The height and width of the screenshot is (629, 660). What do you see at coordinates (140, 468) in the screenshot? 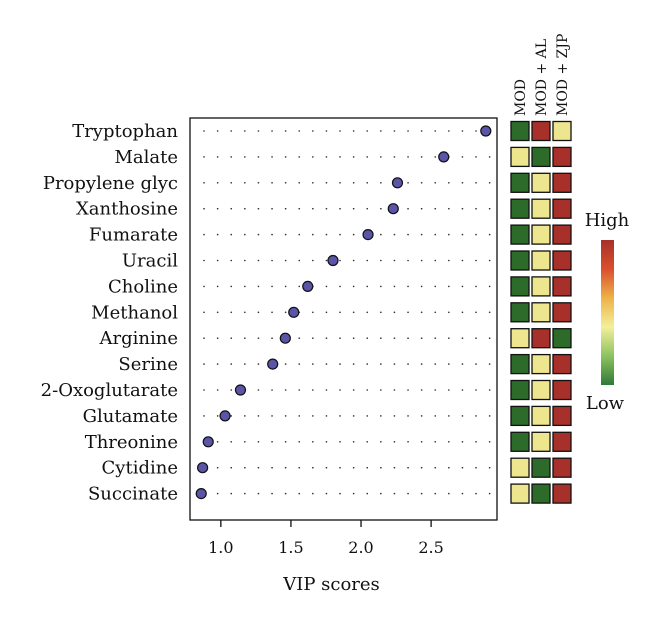
I see `category-label: Cytidine` at bounding box center [140, 468].